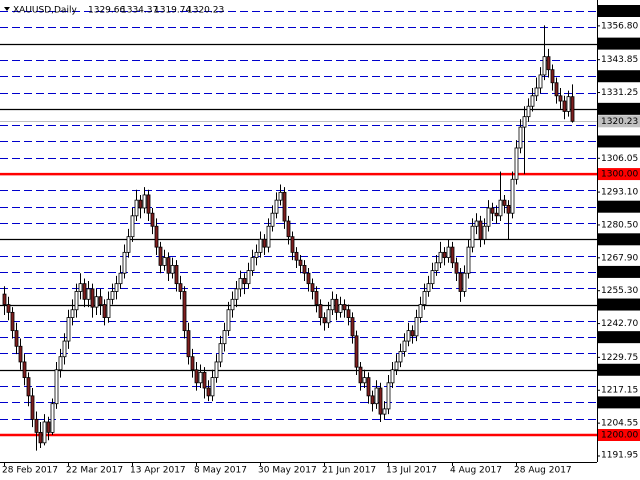 This screenshot has height=480, width=640. What do you see at coordinates (619, 142) in the screenshot?
I see `y-tick-label: 1312.50` at bounding box center [619, 142].